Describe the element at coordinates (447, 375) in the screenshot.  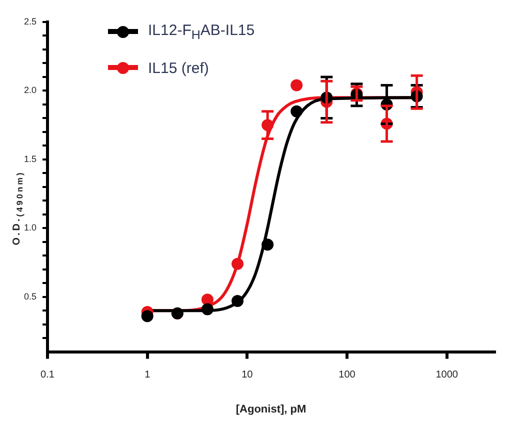
I see `x-tick-label: 1000` at that location.